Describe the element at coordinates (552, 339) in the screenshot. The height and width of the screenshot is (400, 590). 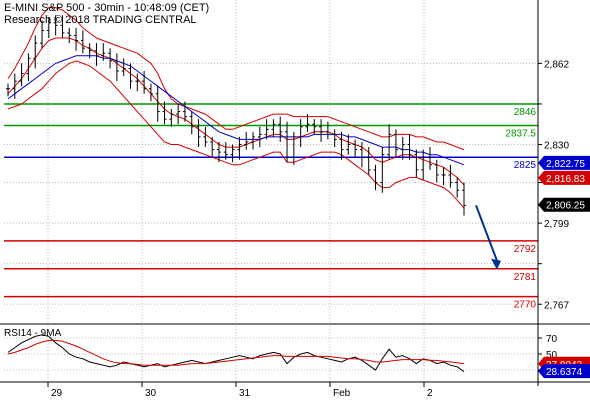
I see `rsi-y-tick-label: 70` at that location.